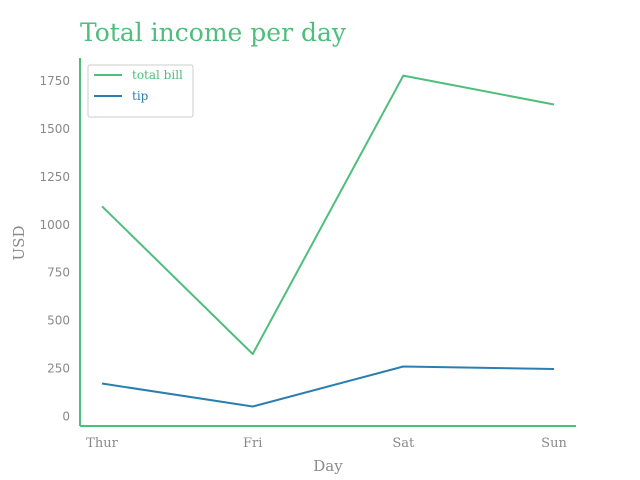  I want to click on legend-label: total bill, so click(157, 75).